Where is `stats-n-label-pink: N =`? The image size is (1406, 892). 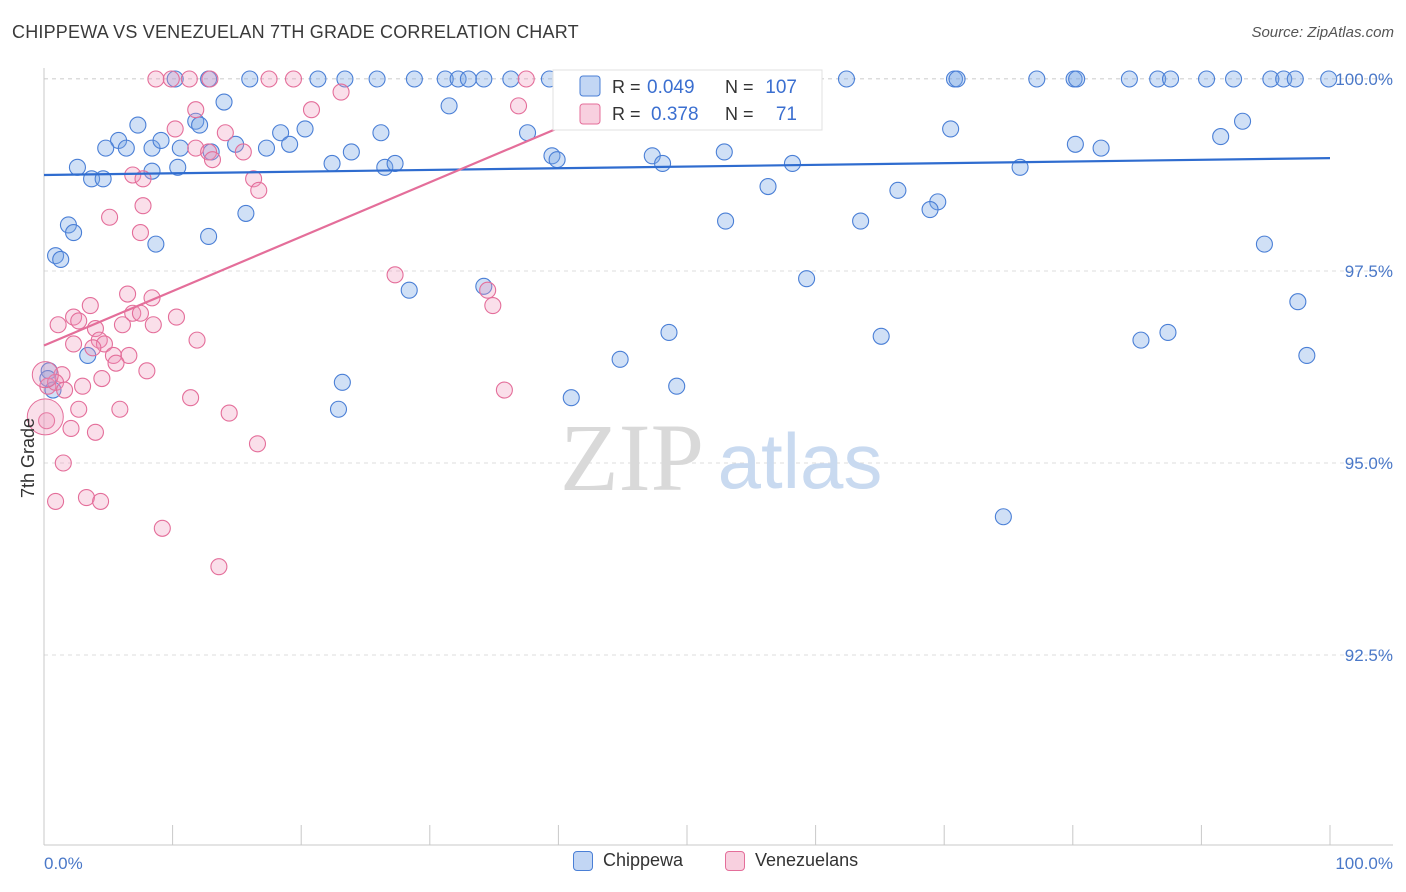
stats-n-label-pink: N = is located at coordinates (739, 114).